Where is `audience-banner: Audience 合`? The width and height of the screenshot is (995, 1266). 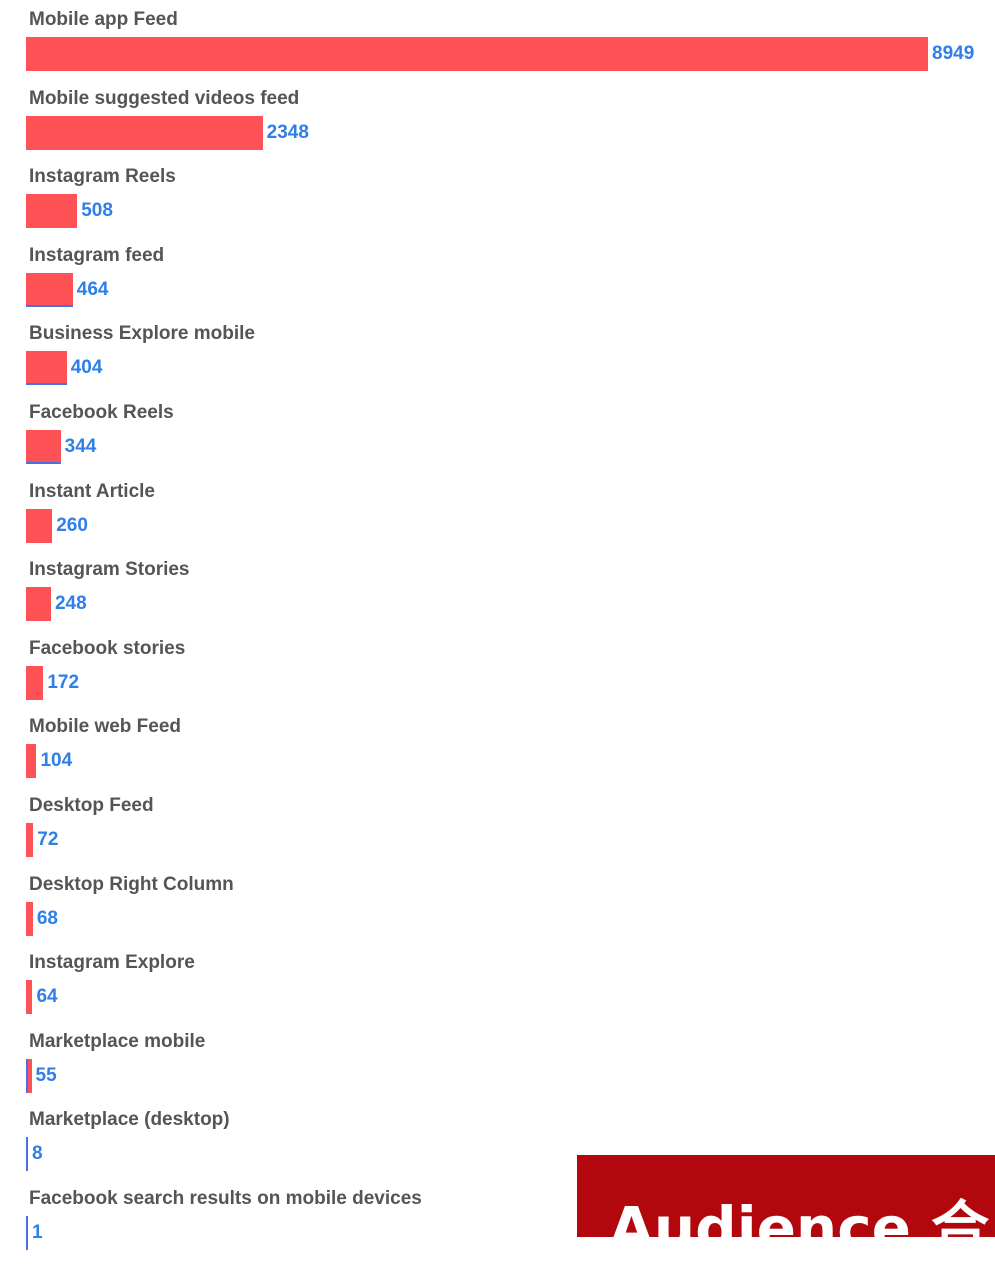
audience-banner: Audience 合 is located at coordinates (786, 1196).